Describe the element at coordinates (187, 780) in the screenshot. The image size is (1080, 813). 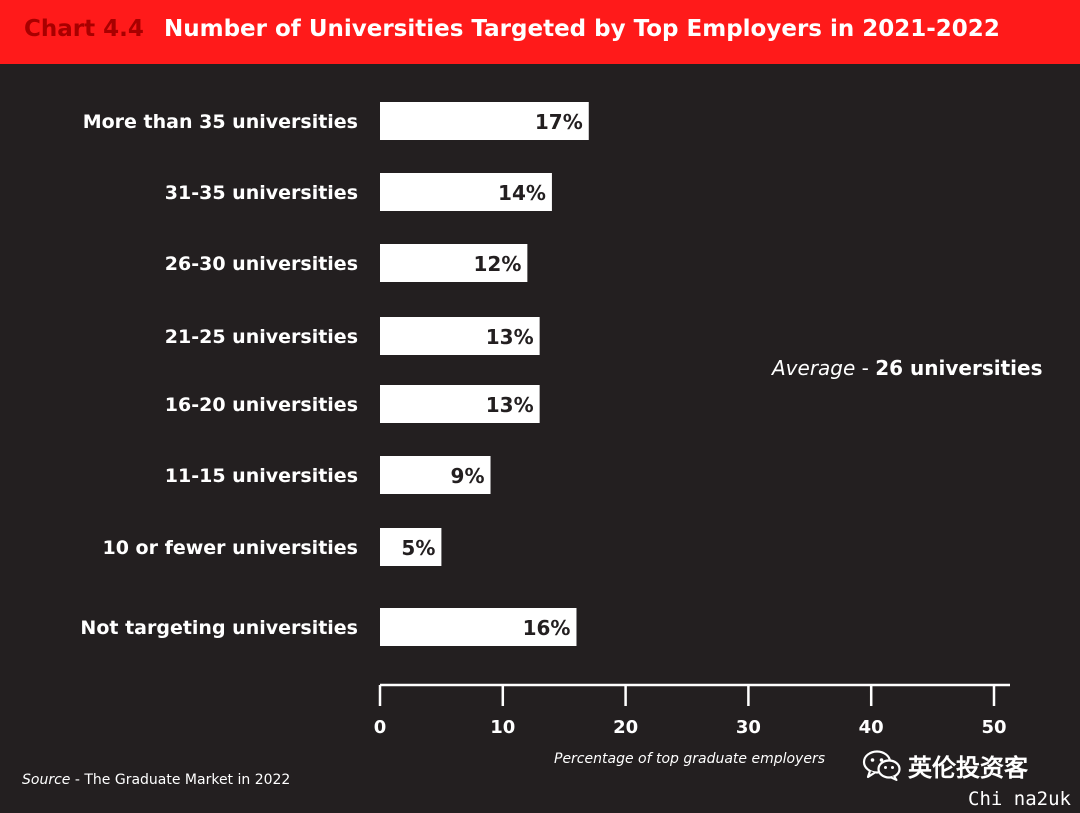
I see `source-text: The Graduate Market in 2022` at that location.